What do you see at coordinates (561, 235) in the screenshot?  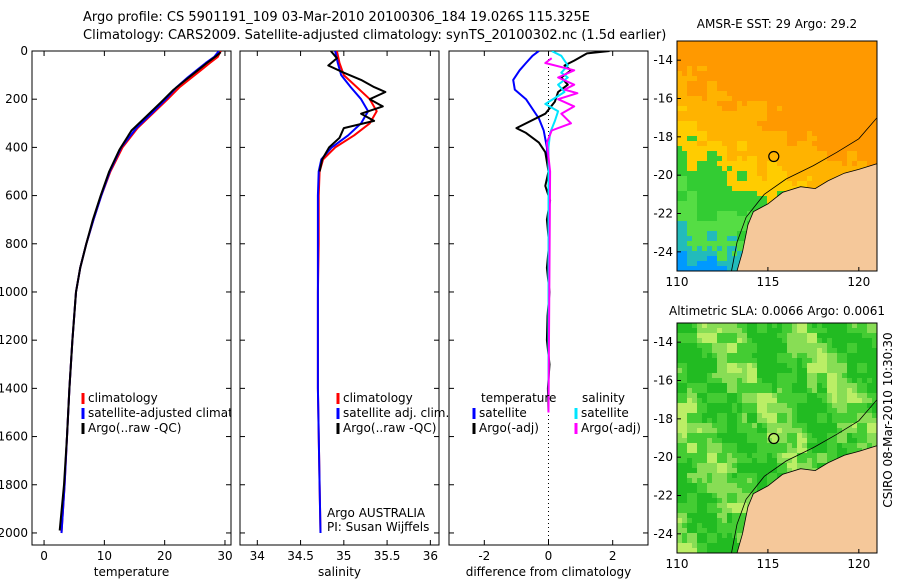 I see `series-line-salinity-argo-adj` at bounding box center [561, 235].